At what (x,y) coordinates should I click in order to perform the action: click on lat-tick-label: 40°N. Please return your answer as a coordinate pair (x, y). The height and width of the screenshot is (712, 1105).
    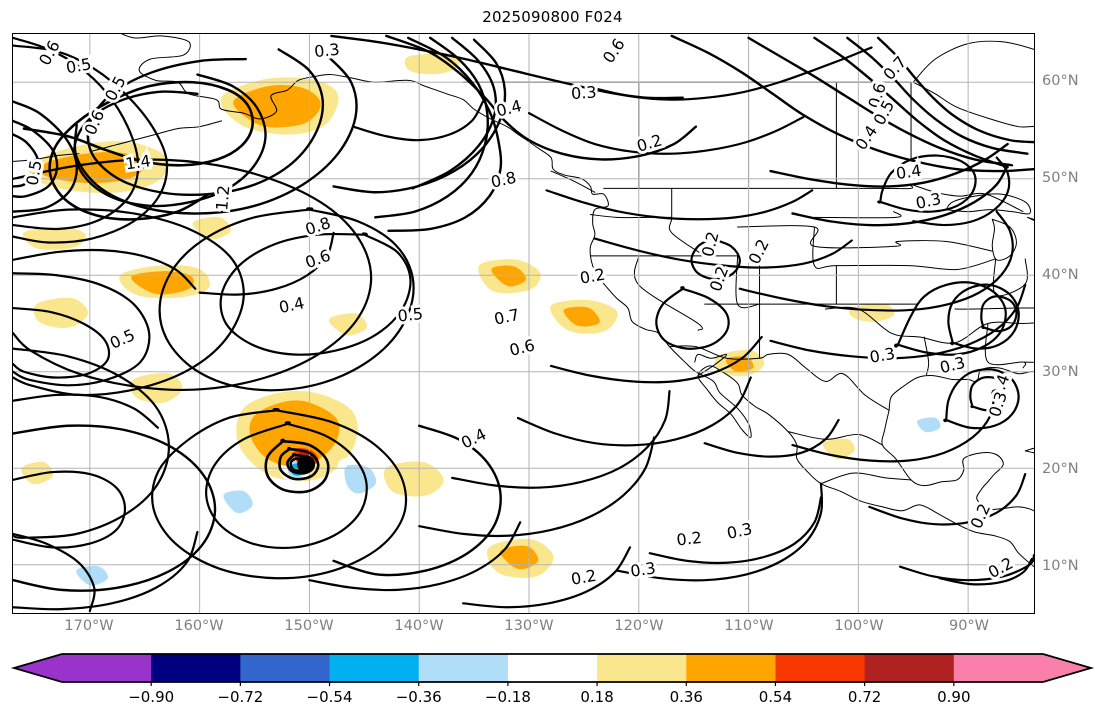
    Looking at the image, I should click on (1060, 275).